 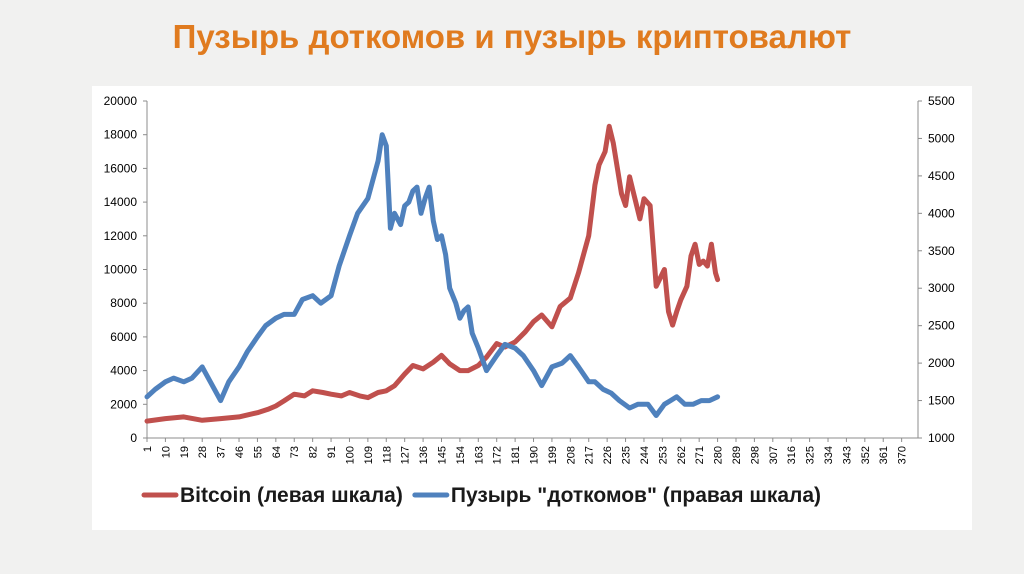 What do you see at coordinates (350, 455) in the screenshot?
I see `x-tick-label: 100` at bounding box center [350, 455].